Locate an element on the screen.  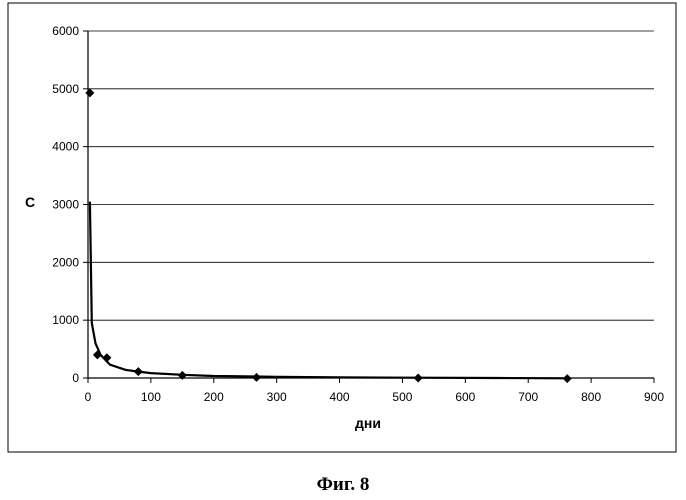
y-tick-label: 2000 is located at coordinates (65, 262).